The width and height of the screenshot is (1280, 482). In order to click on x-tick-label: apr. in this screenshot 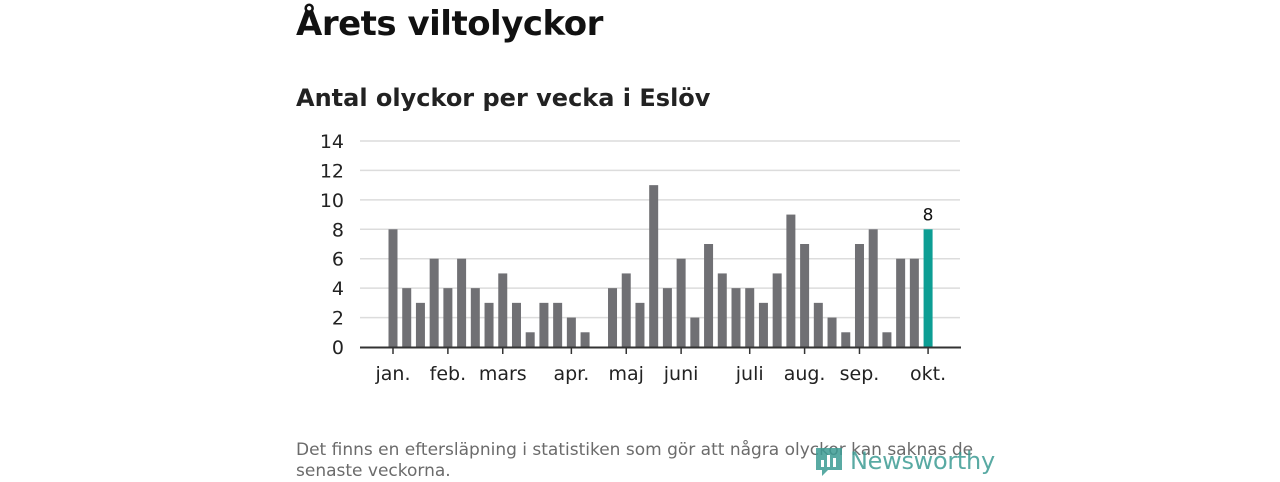, I will do `click(571, 374)`.